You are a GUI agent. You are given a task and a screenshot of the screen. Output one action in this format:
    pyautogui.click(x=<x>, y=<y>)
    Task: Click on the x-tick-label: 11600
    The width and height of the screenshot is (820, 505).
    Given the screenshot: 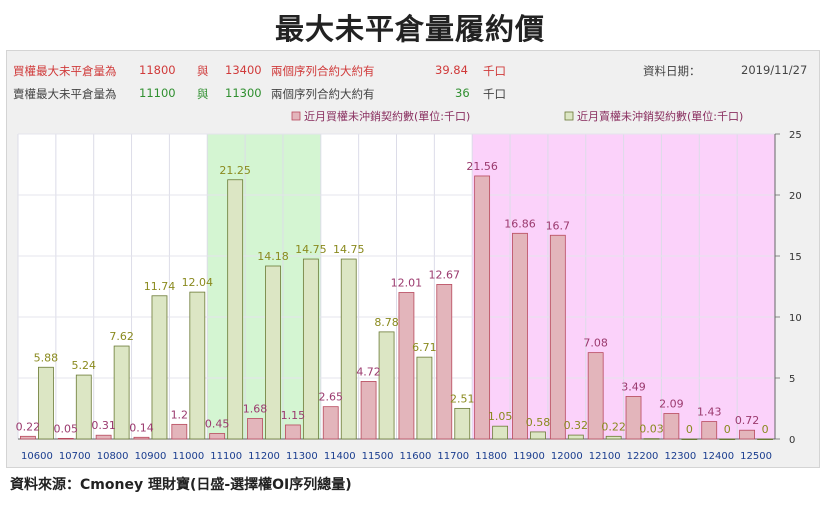 What is the action you would take?
    pyautogui.click(x=416, y=456)
    